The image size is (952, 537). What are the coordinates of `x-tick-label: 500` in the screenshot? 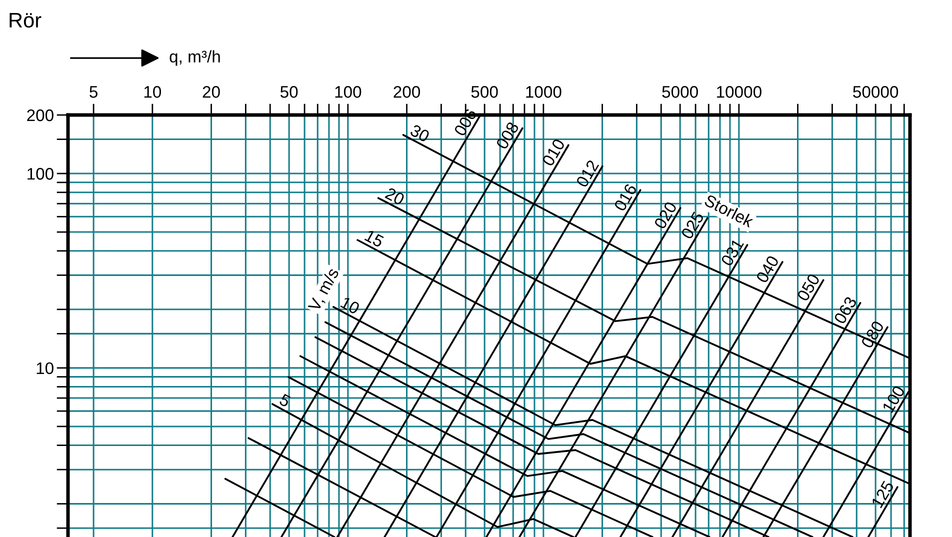 It's located at (484, 92).